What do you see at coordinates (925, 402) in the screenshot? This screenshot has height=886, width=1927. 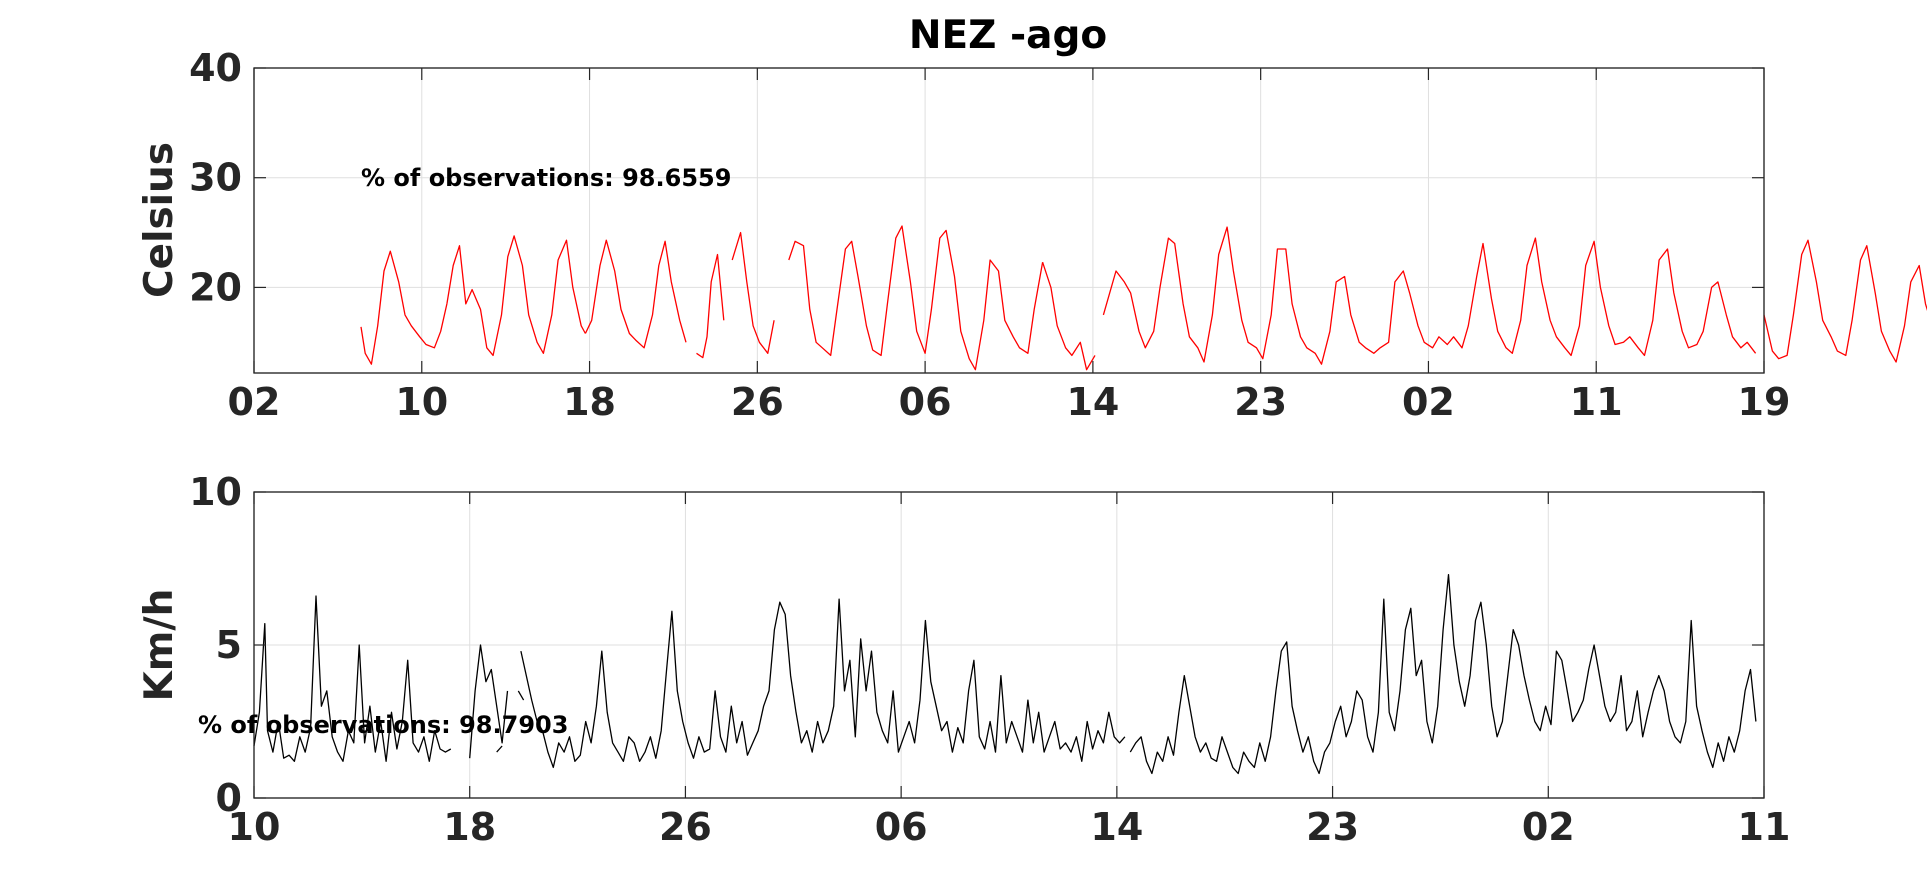 I see `temperature-x-tick-label: 06` at bounding box center [925, 402].